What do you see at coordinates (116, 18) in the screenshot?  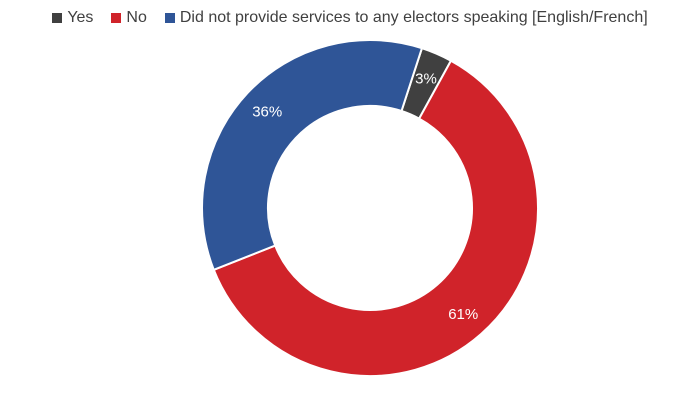 I see `legend-swatch-no` at bounding box center [116, 18].